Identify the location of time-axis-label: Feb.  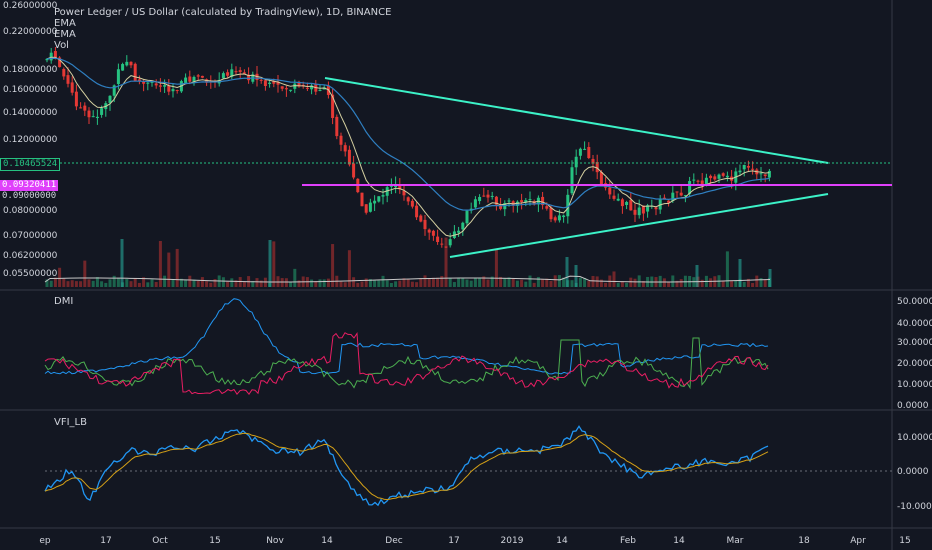
(628, 541).